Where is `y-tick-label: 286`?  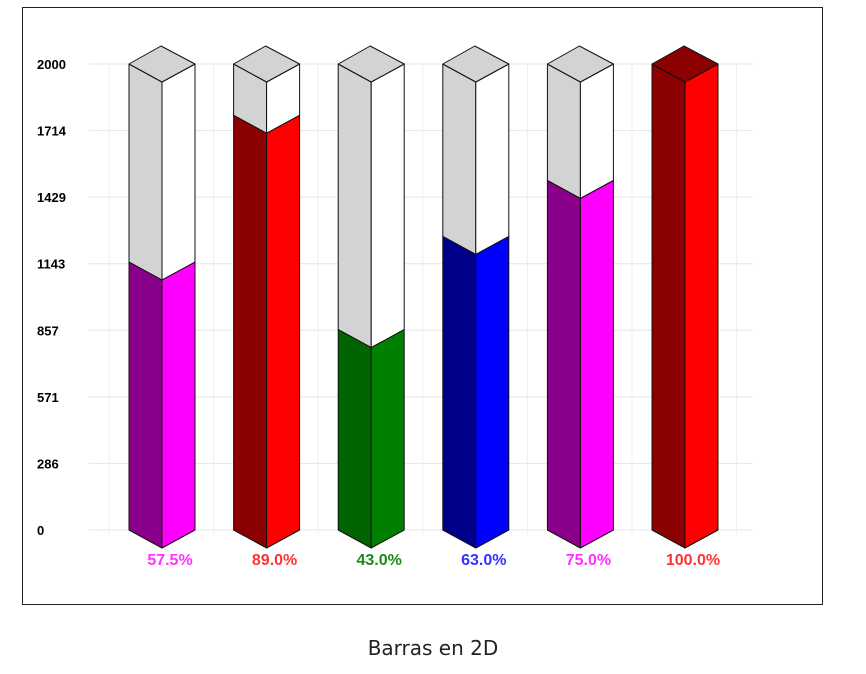
y-tick-label: 286 is located at coordinates (48, 463).